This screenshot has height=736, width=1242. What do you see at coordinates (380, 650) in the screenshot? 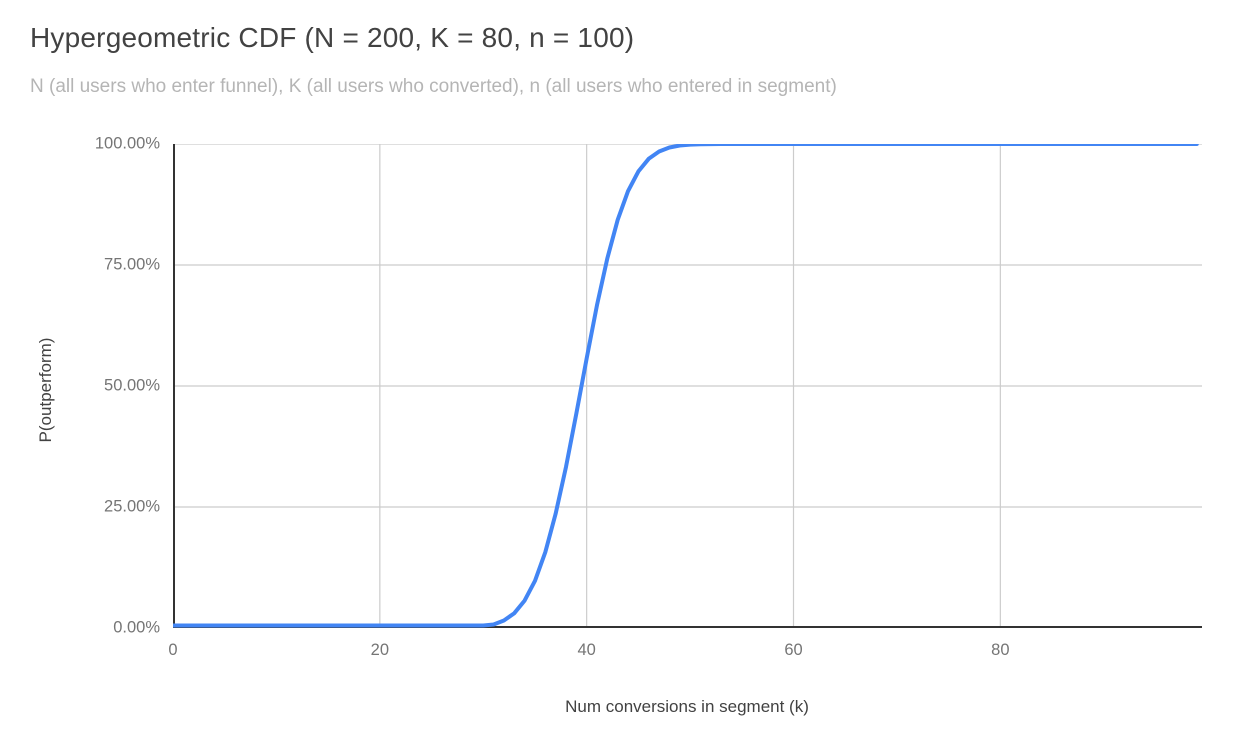
I see `x-tick-label: 20` at bounding box center [380, 650].